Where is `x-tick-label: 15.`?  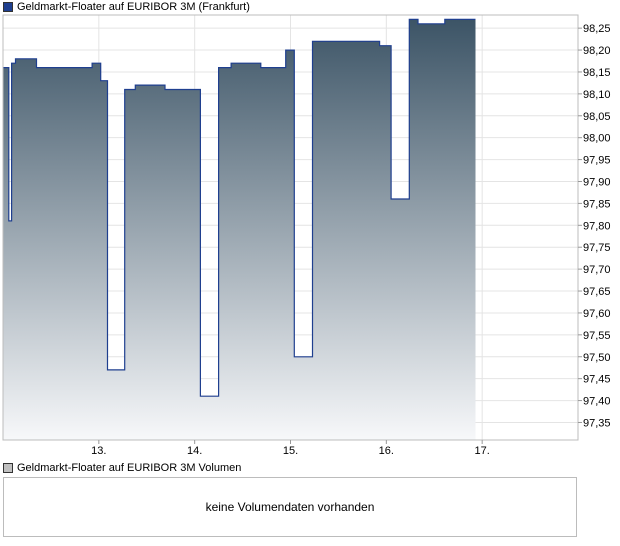 x-tick-label: 15. is located at coordinates (290, 451).